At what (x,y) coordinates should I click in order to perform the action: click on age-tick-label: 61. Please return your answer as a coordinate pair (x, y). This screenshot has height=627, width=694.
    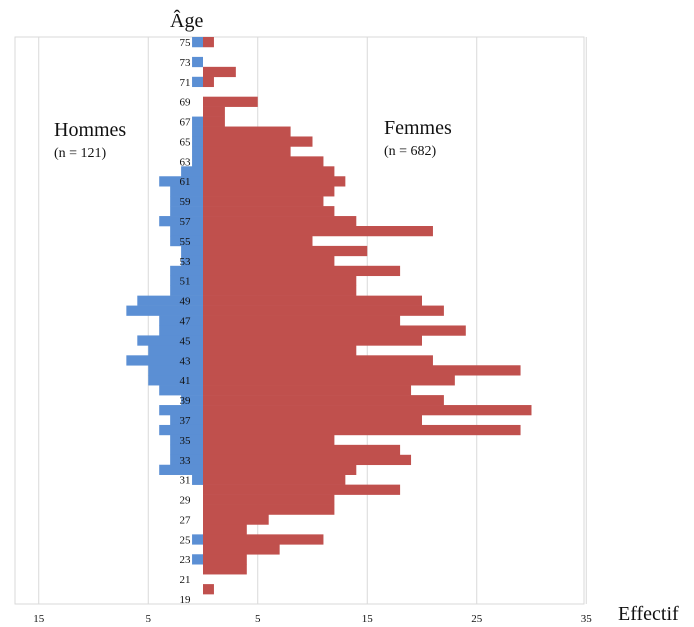
    Looking at the image, I should click on (185, 182).